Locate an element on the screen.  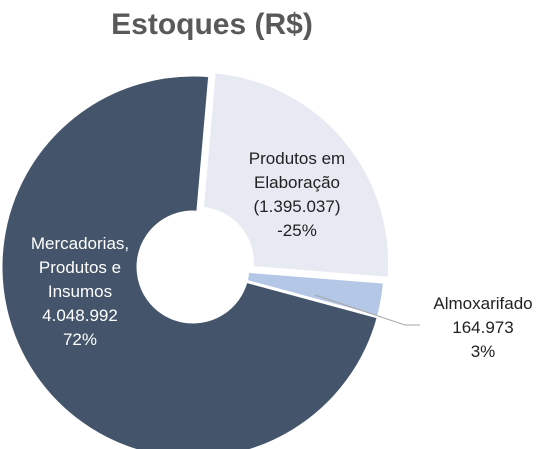
value-label: 164.973 is located at coordinates (483, 327).